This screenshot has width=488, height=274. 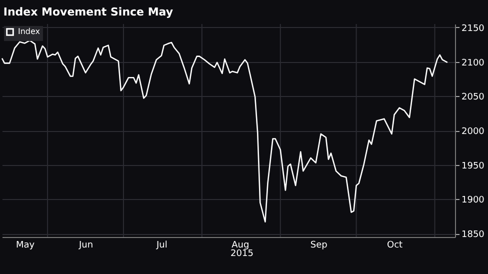 I want to click on x-tick-label: Sep, so click(x=319, y=245).